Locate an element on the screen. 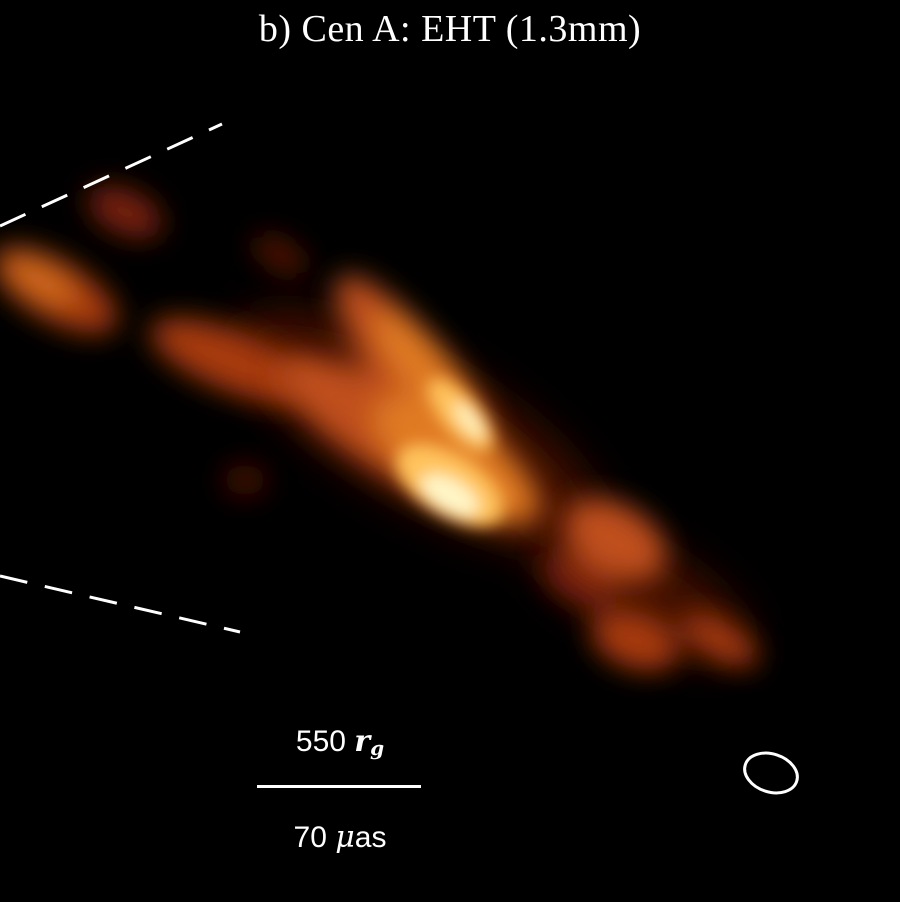  scale-top-value: 550 is located at coordinates (320, 741).